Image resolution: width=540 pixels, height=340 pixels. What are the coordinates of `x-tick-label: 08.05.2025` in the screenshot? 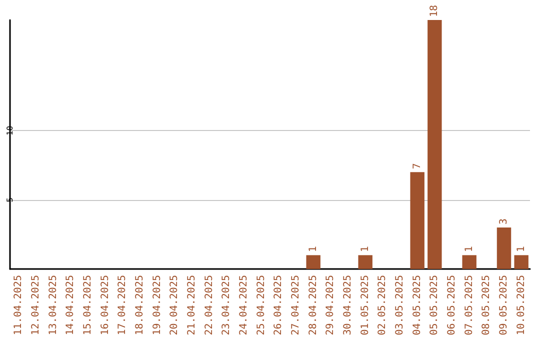 It's located at (486, 305).